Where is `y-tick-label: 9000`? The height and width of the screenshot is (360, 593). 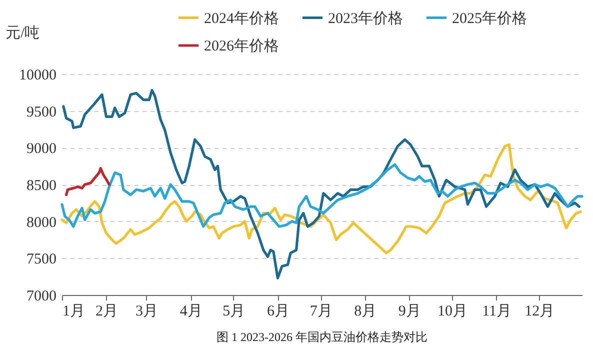 y-tick-label: 9000 is located at coordinates (41, 149).